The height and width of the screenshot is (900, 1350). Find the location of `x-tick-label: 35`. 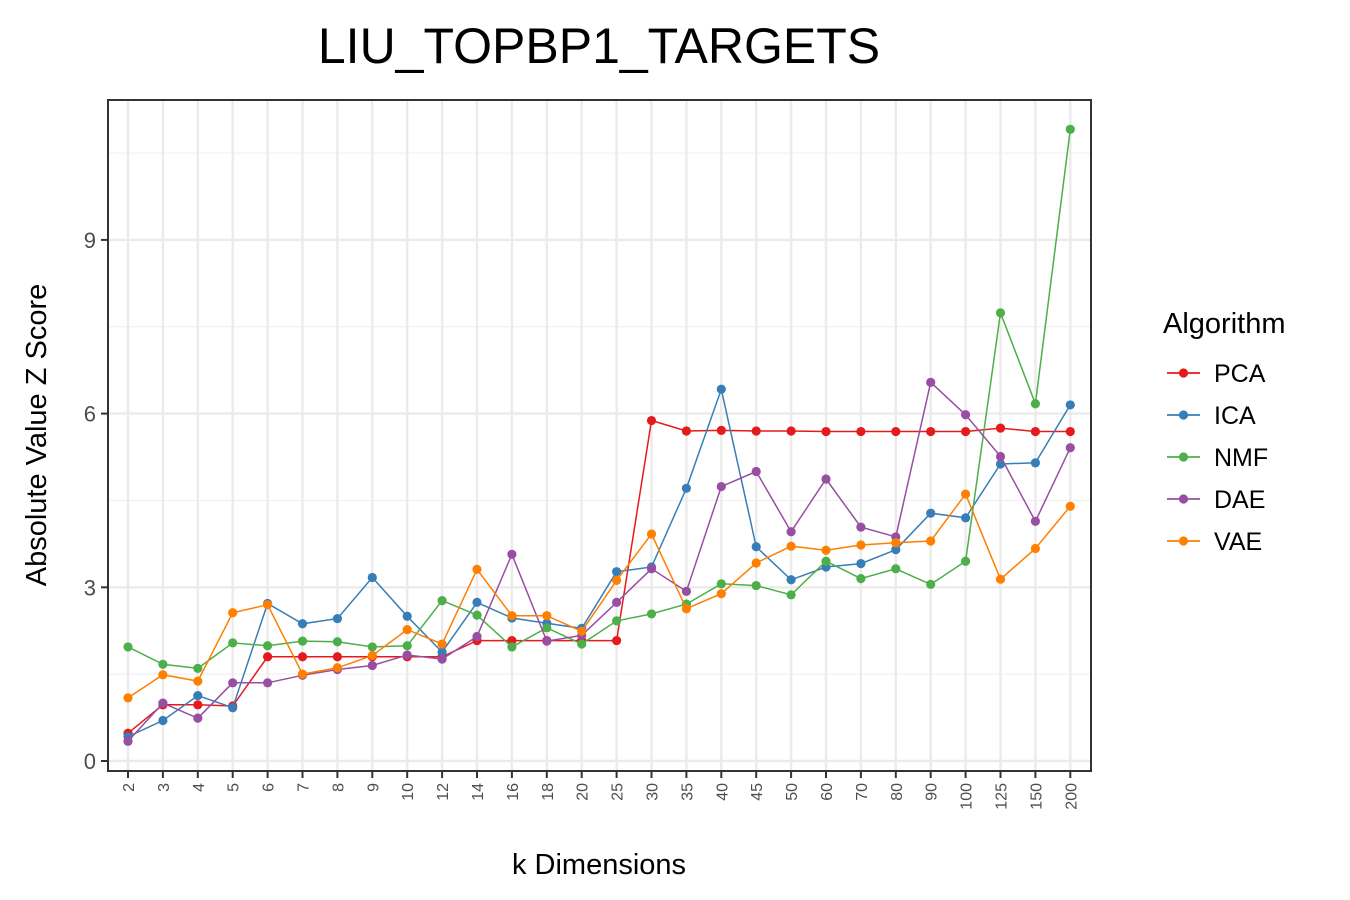

x-tick-label: 35 is located at coordinates (687, 792).